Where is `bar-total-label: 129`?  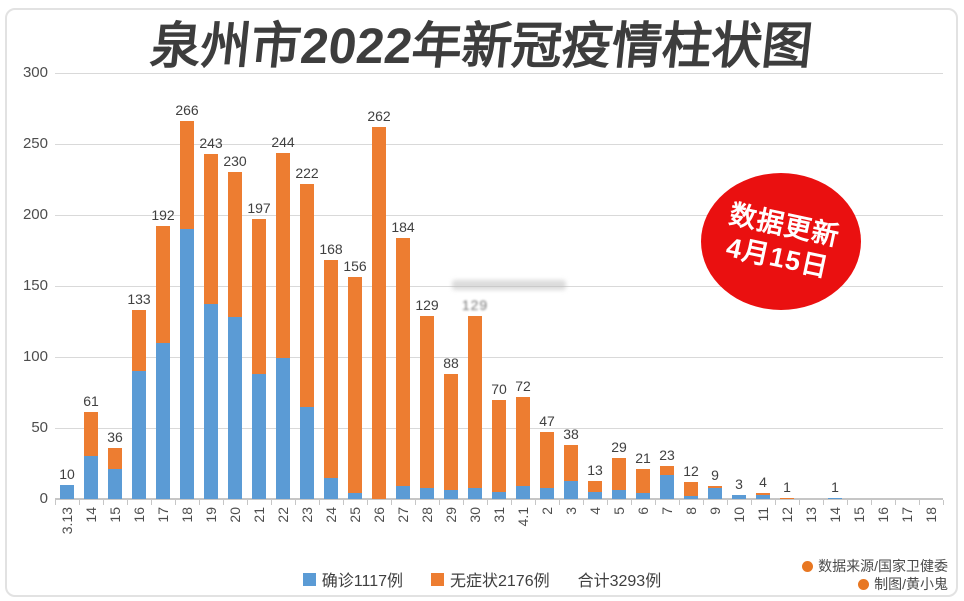
bar-total-label: 129 is located at coordinates (475, 304).